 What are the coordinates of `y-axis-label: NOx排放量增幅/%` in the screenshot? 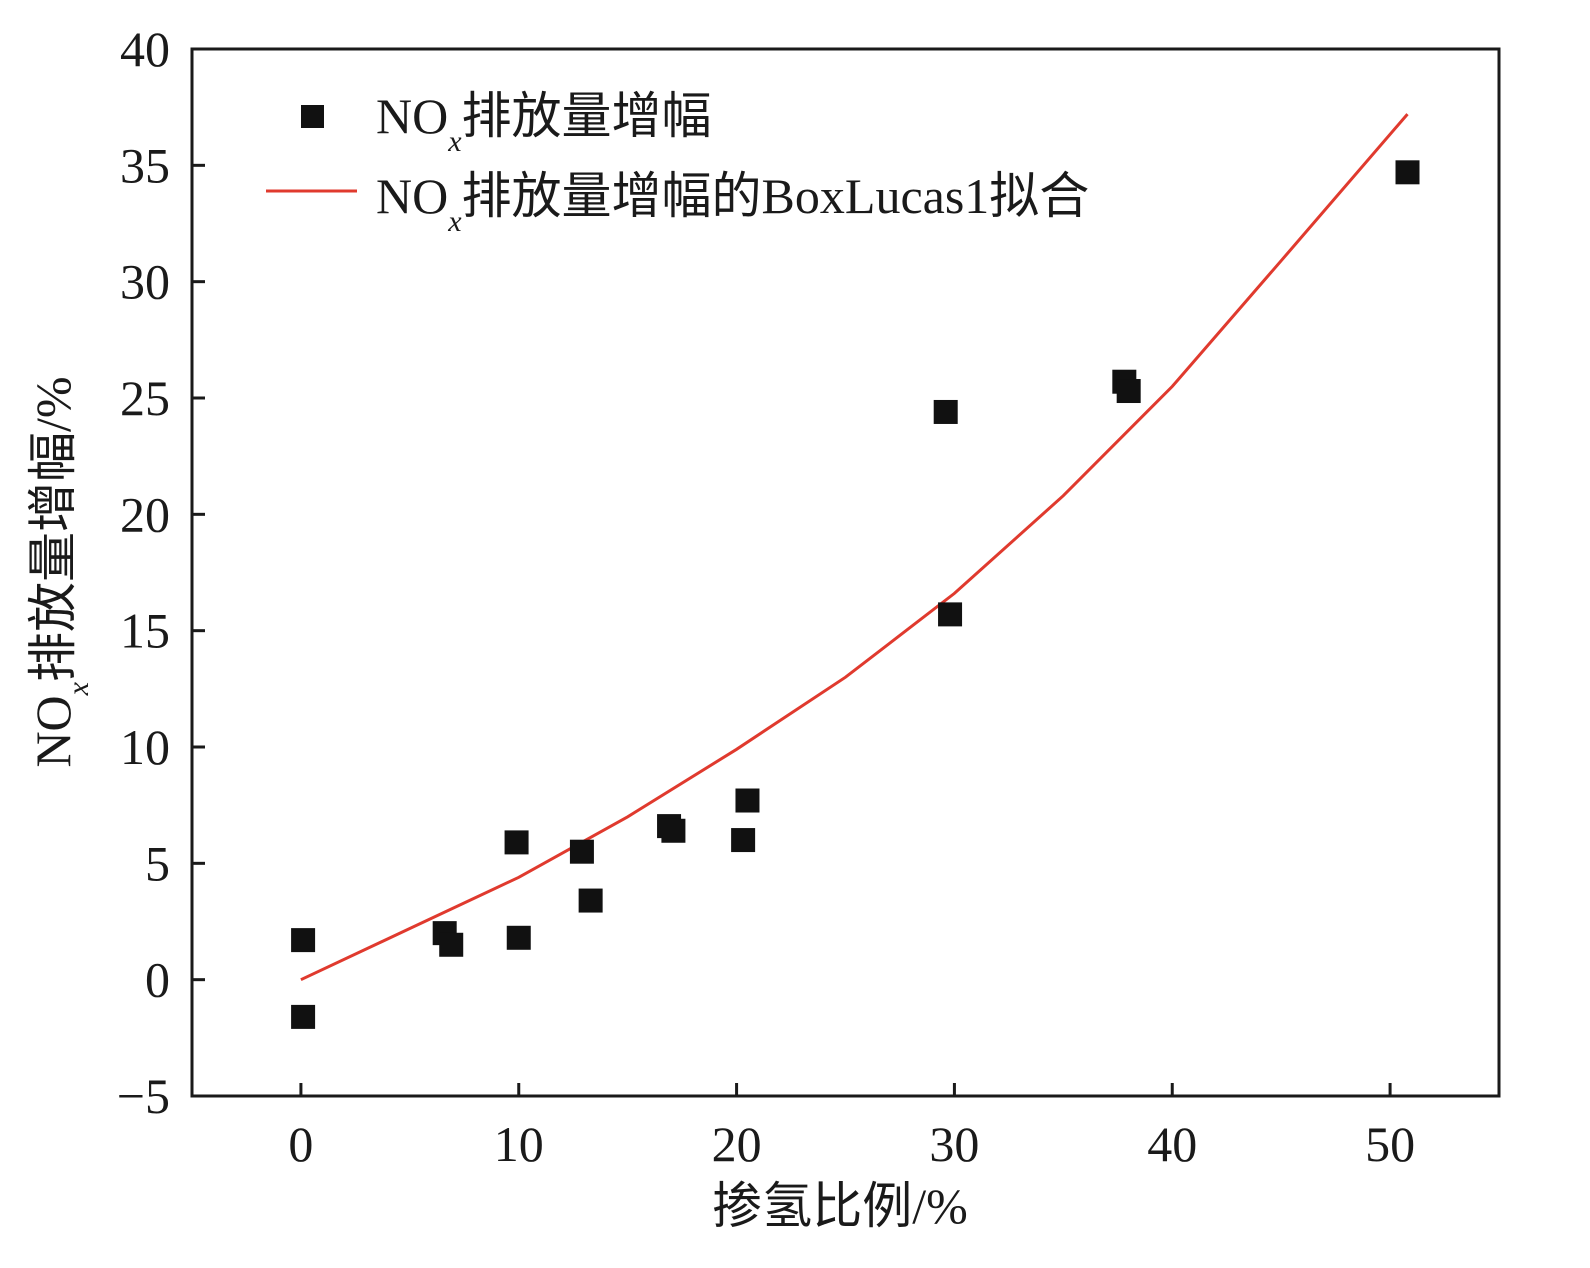 It's located at (60, 571).